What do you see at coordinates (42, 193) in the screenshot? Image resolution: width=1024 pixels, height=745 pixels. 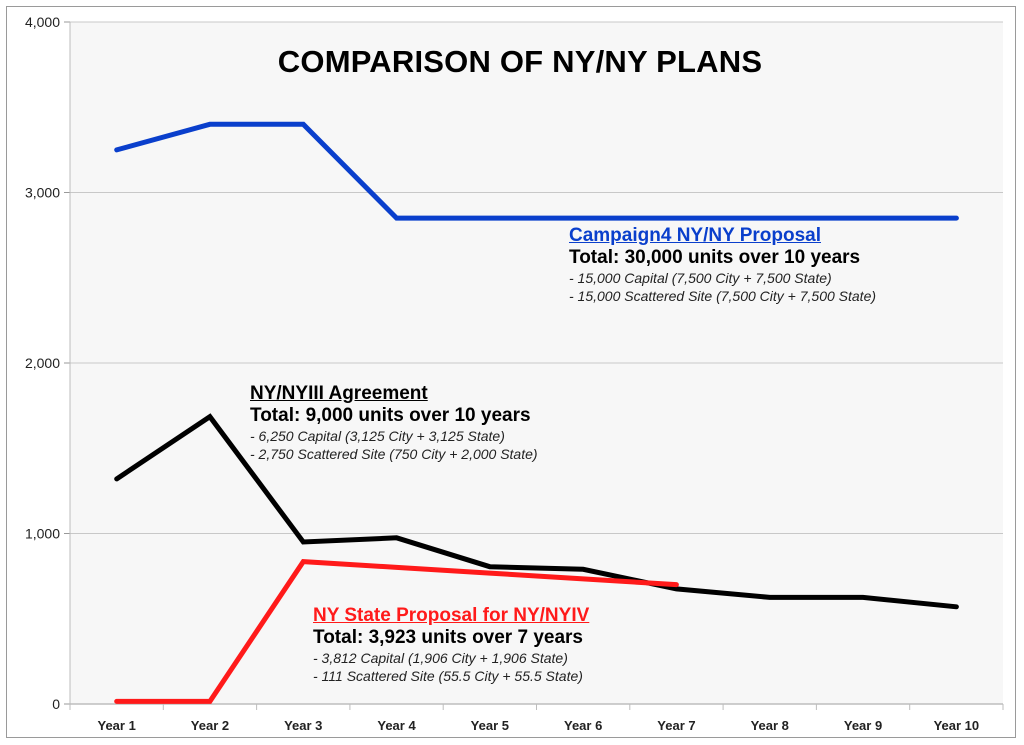 I see `y-tick-label: 3,000` at bounding box center [42, 193].